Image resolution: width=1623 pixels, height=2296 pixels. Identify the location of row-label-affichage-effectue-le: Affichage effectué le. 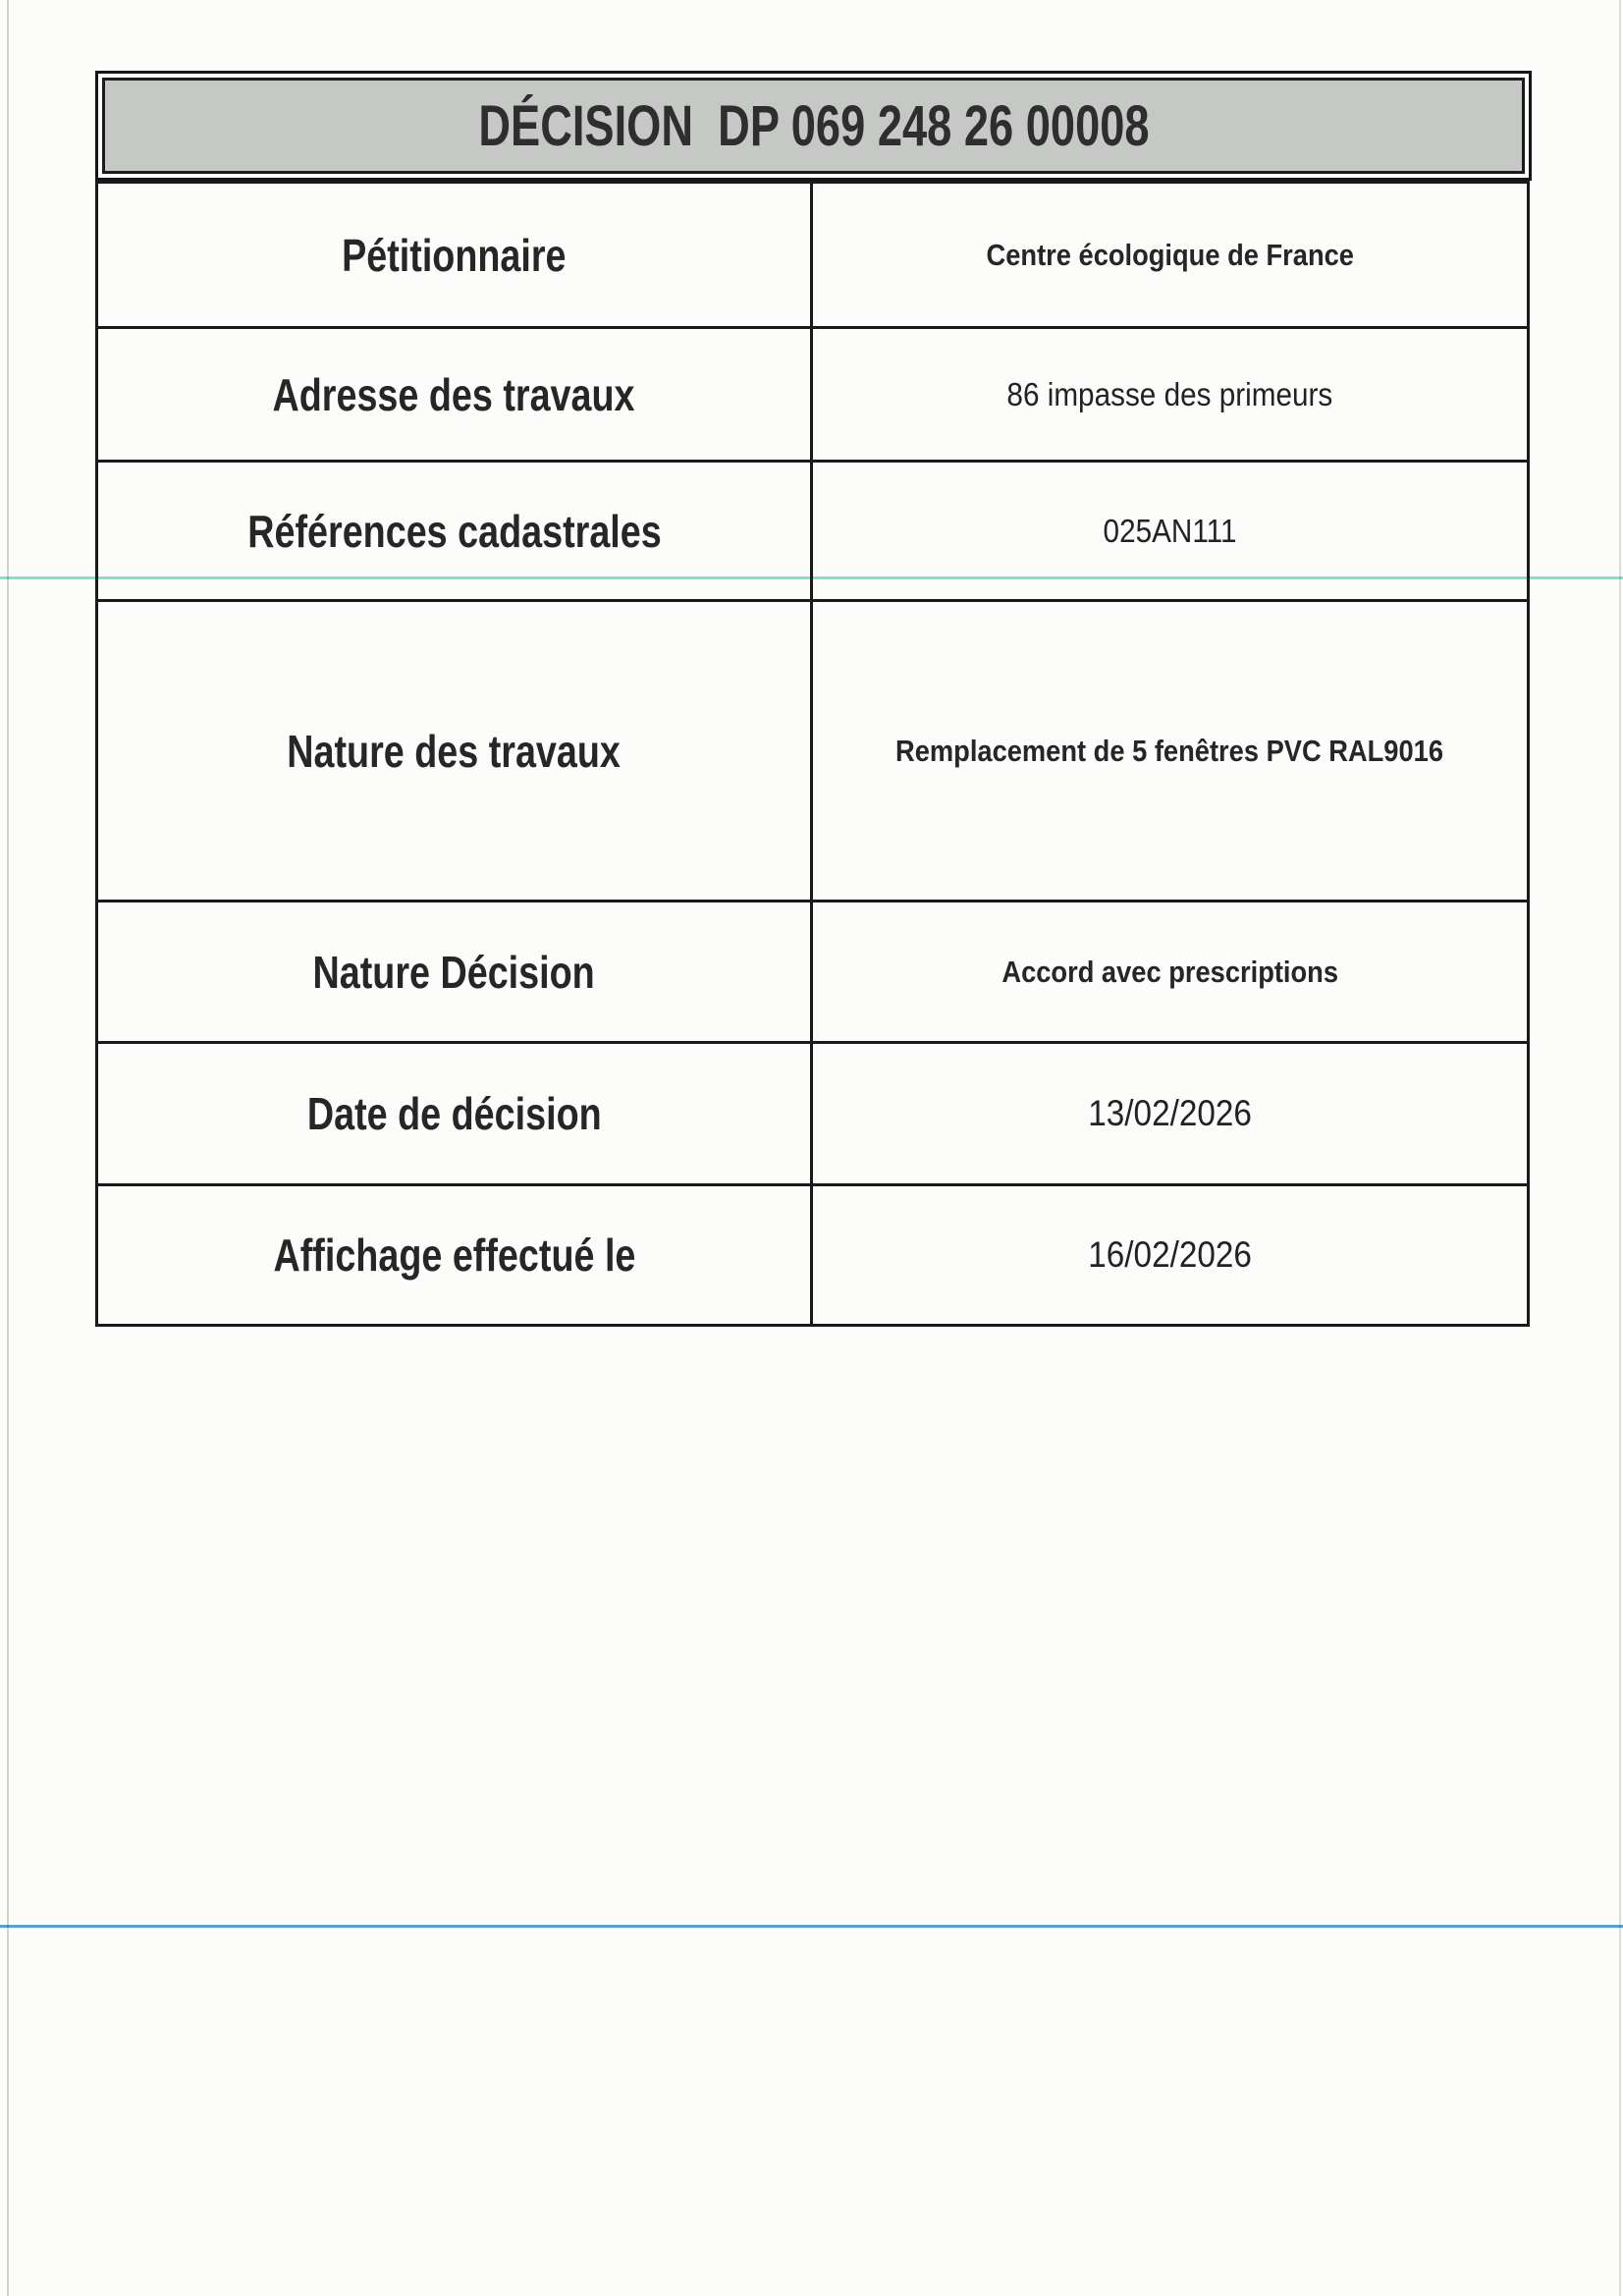
(454, 1255).